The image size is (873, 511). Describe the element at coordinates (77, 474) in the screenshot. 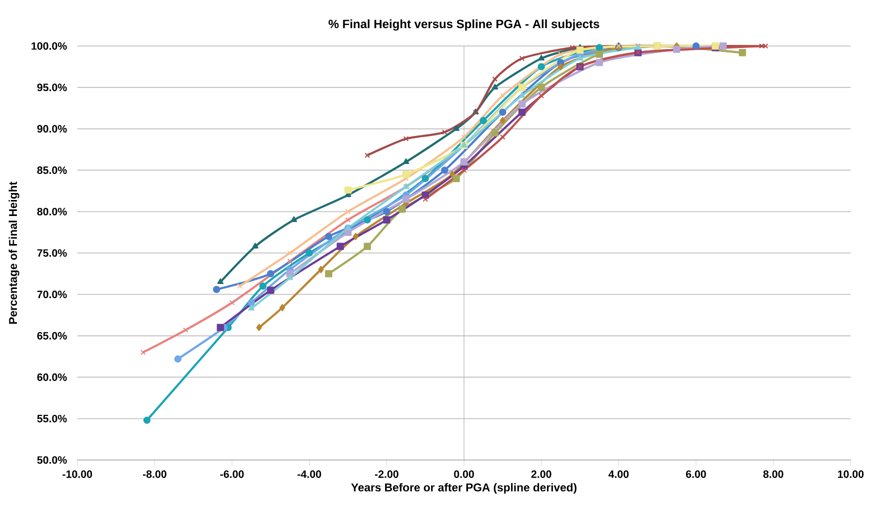

I see `x-tick-label: -10.00` at that location.